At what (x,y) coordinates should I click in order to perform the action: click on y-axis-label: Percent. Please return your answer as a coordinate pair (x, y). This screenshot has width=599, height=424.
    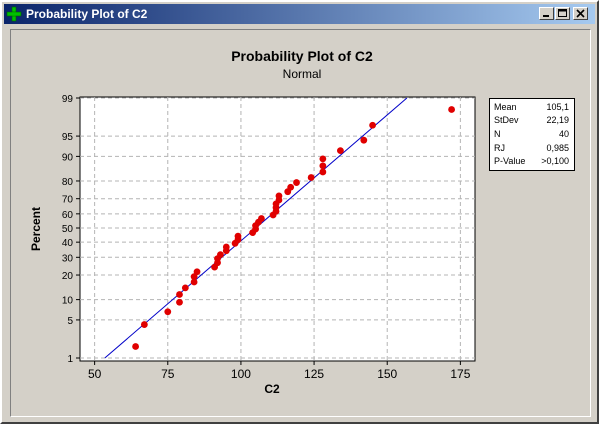
    Looking at the image, I should click on (36, 229).